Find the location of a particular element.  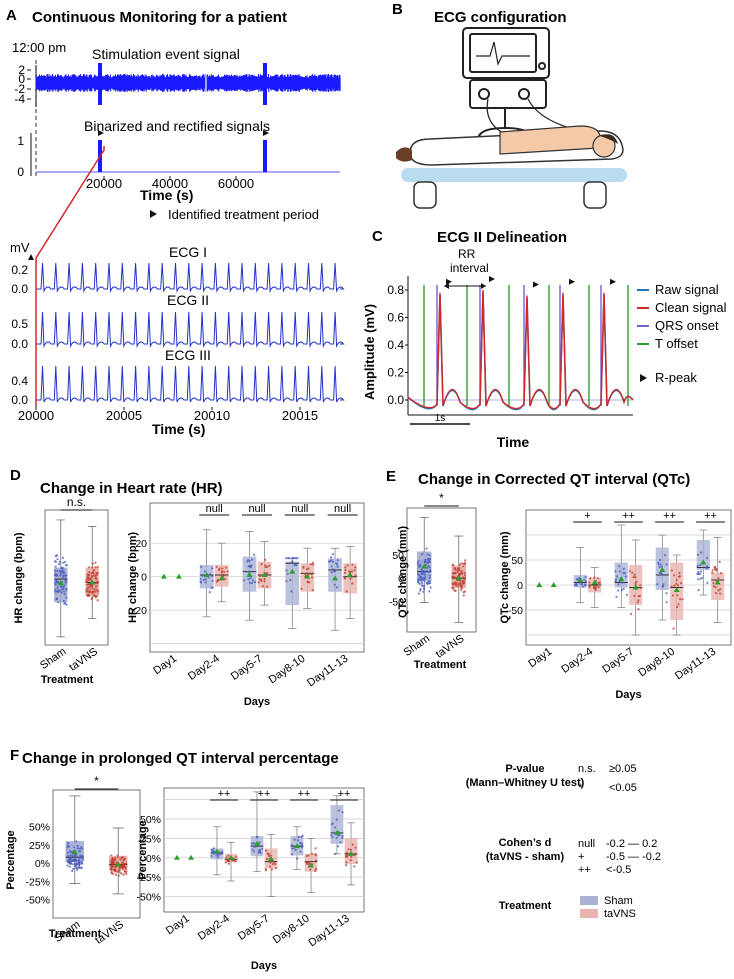

effect-label: null is located at coordinates (299, 509).